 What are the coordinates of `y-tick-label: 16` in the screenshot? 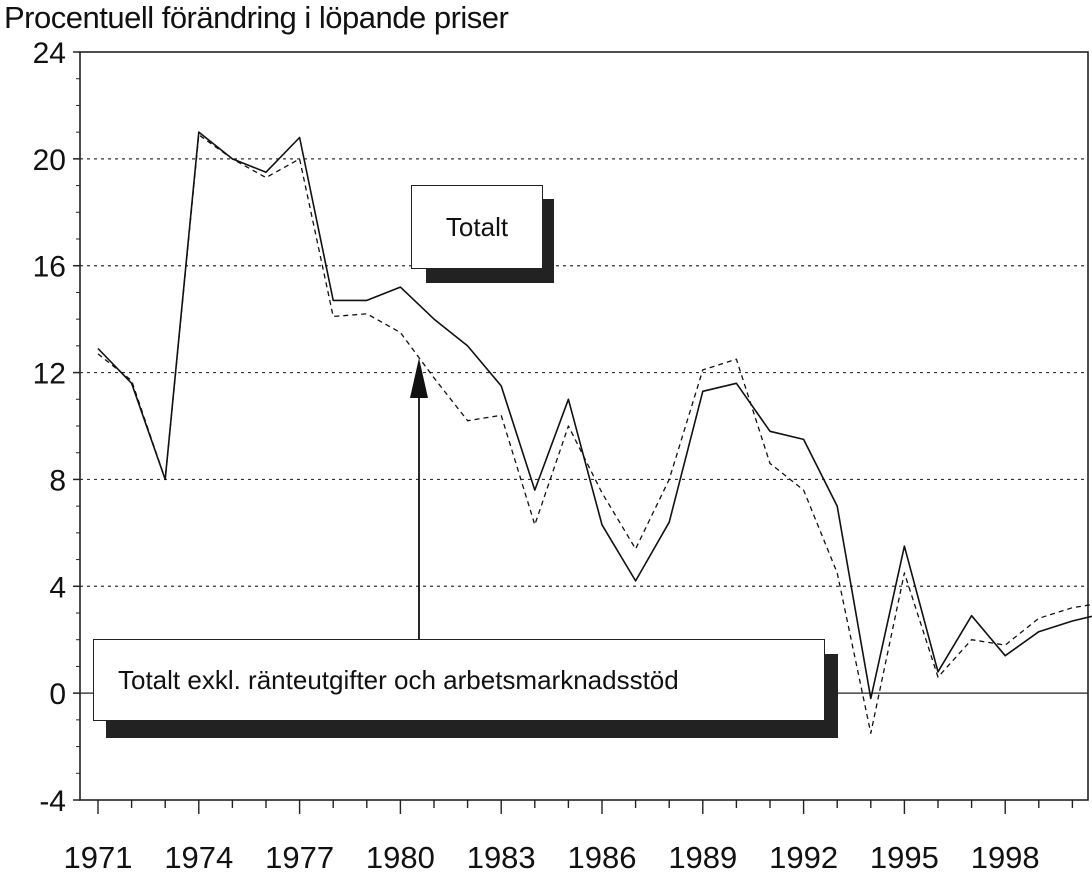 It's located at (49, 267).